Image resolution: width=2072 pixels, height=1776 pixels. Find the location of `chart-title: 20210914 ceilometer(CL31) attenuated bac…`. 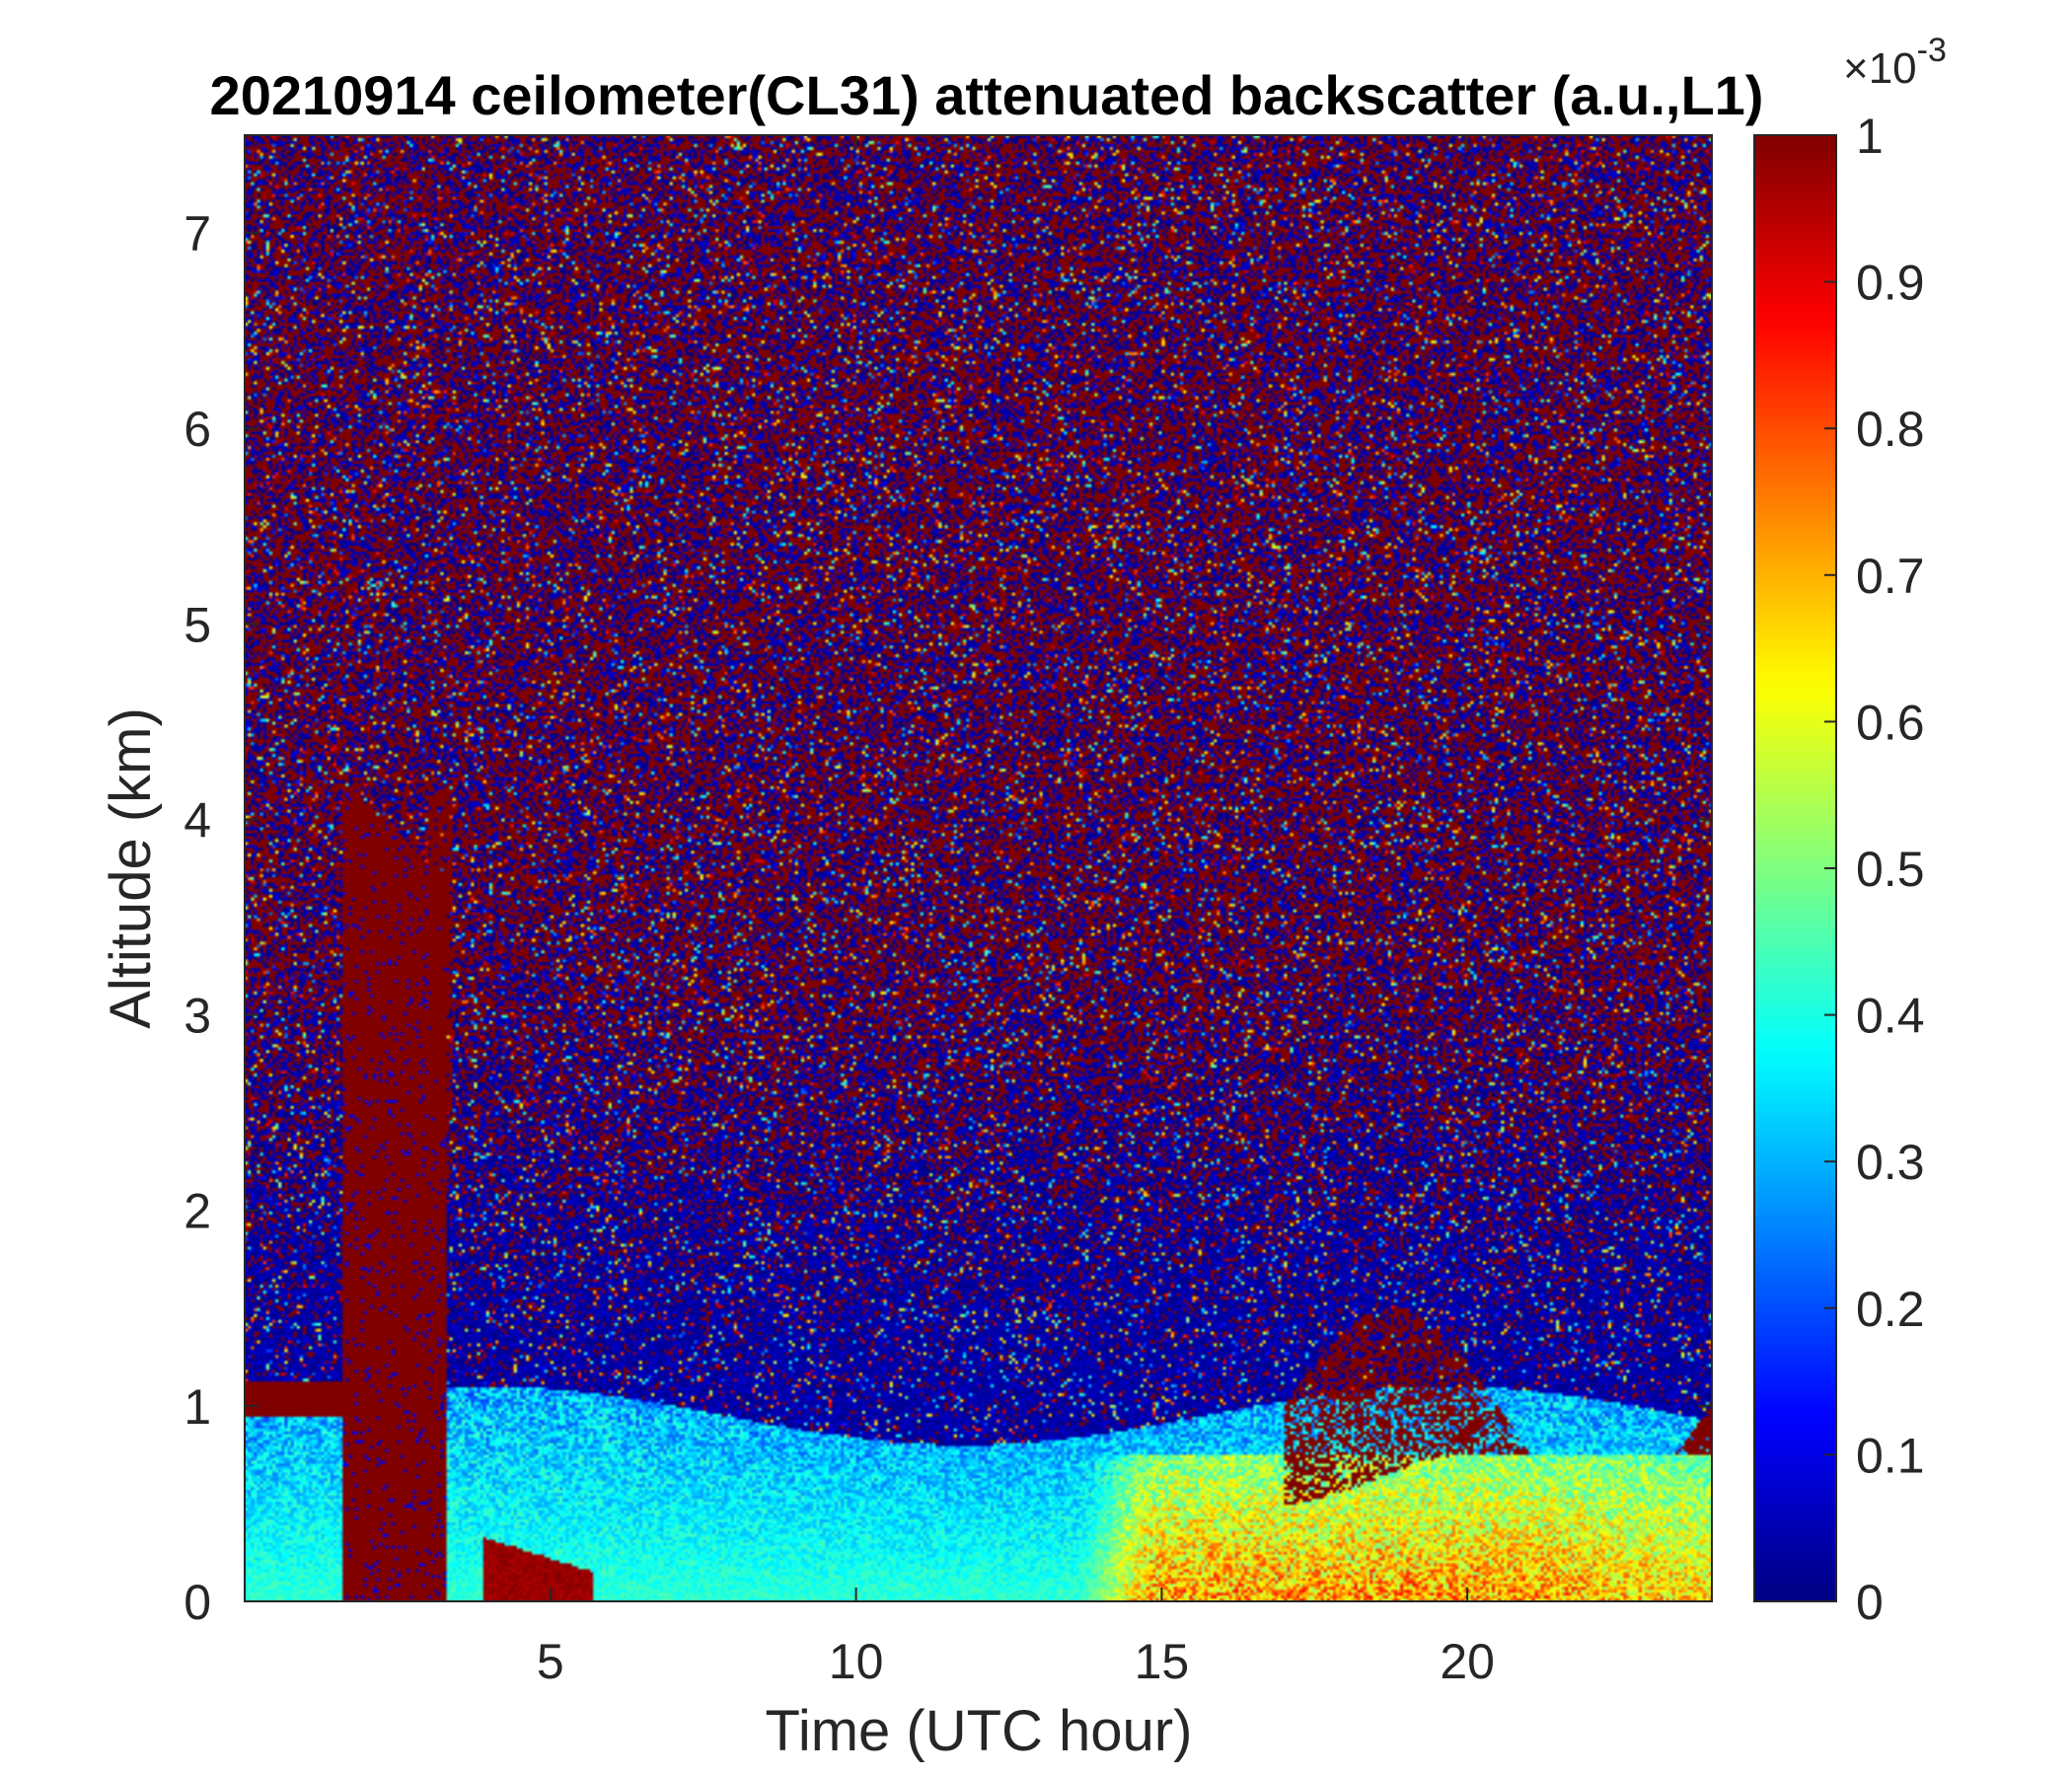

chart-title: 20210914 ceilometer(CL31) attenuated bac… is located at coordinates (987, 95).